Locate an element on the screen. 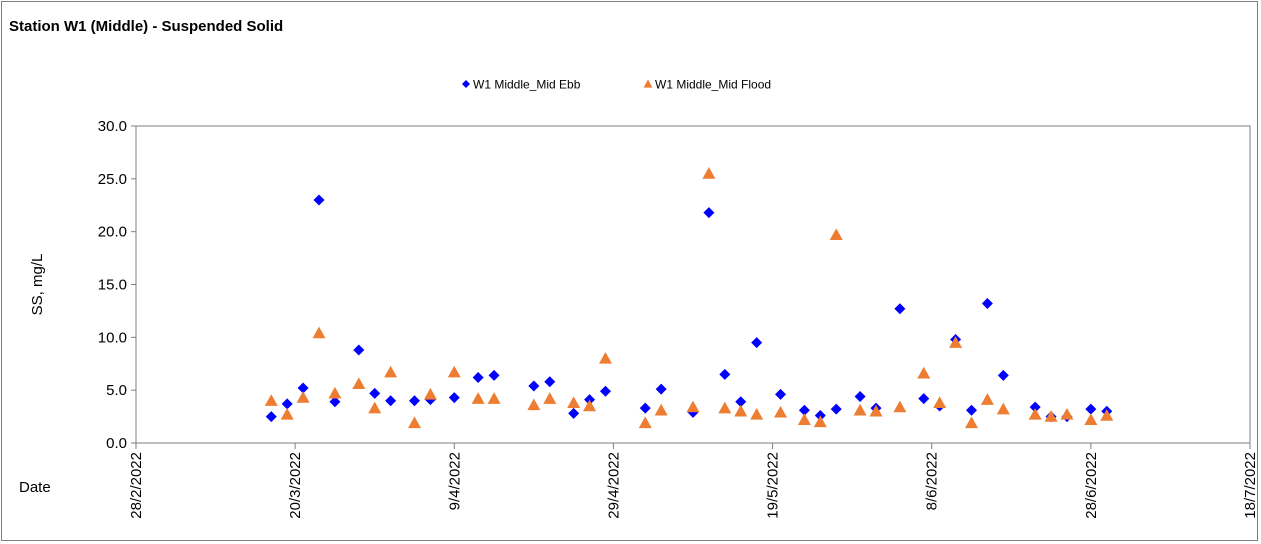 The width and height of the screenshot is (1261, 544). y-tick-label: 15.0 is located at coordinates (112, 285).